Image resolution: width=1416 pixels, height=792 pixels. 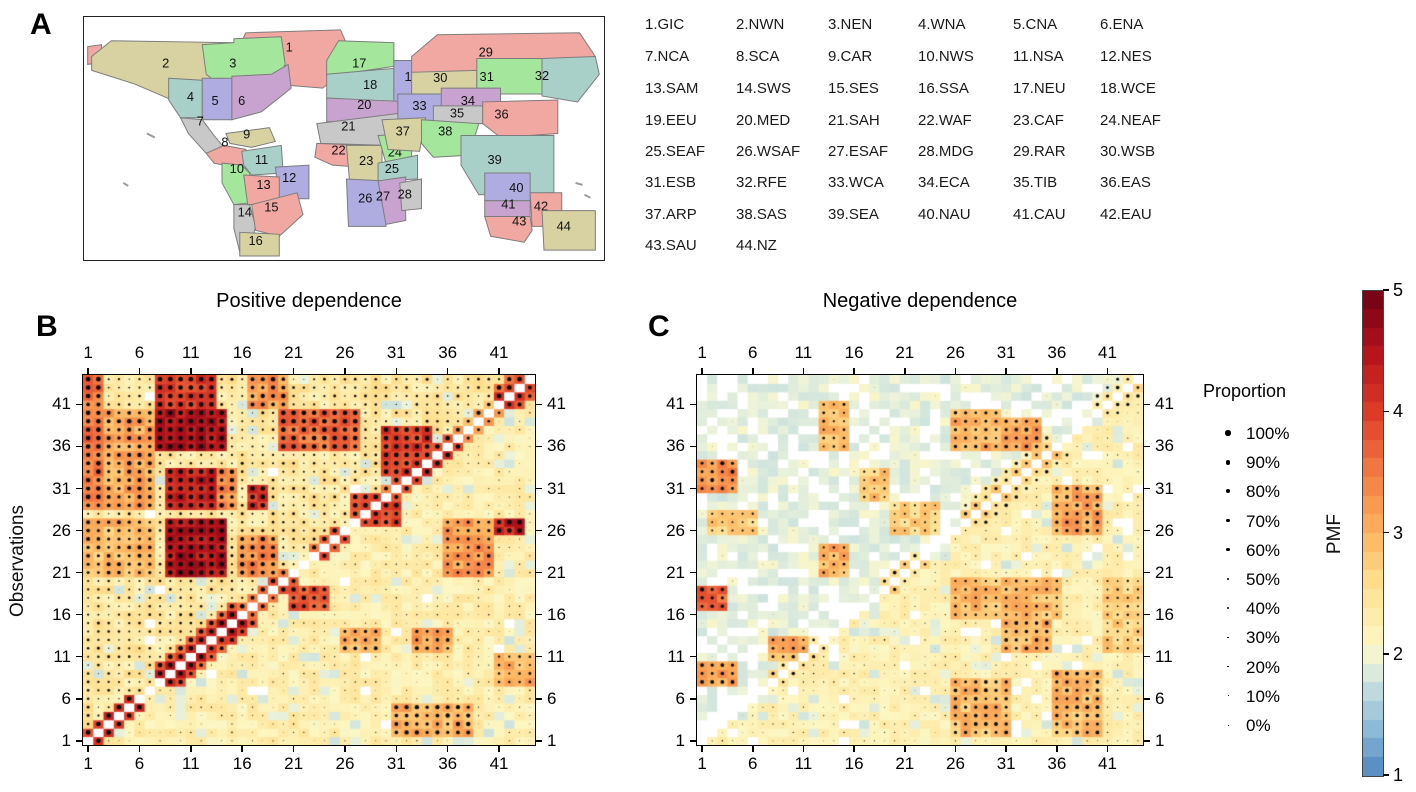 I want to click on region-legend-item-43: 43.SAU, so click(x=671, y=245).